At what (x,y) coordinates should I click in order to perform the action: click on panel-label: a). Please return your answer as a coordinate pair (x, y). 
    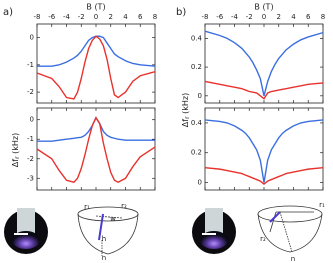
    Looking at the image, I should click on (8, 12).